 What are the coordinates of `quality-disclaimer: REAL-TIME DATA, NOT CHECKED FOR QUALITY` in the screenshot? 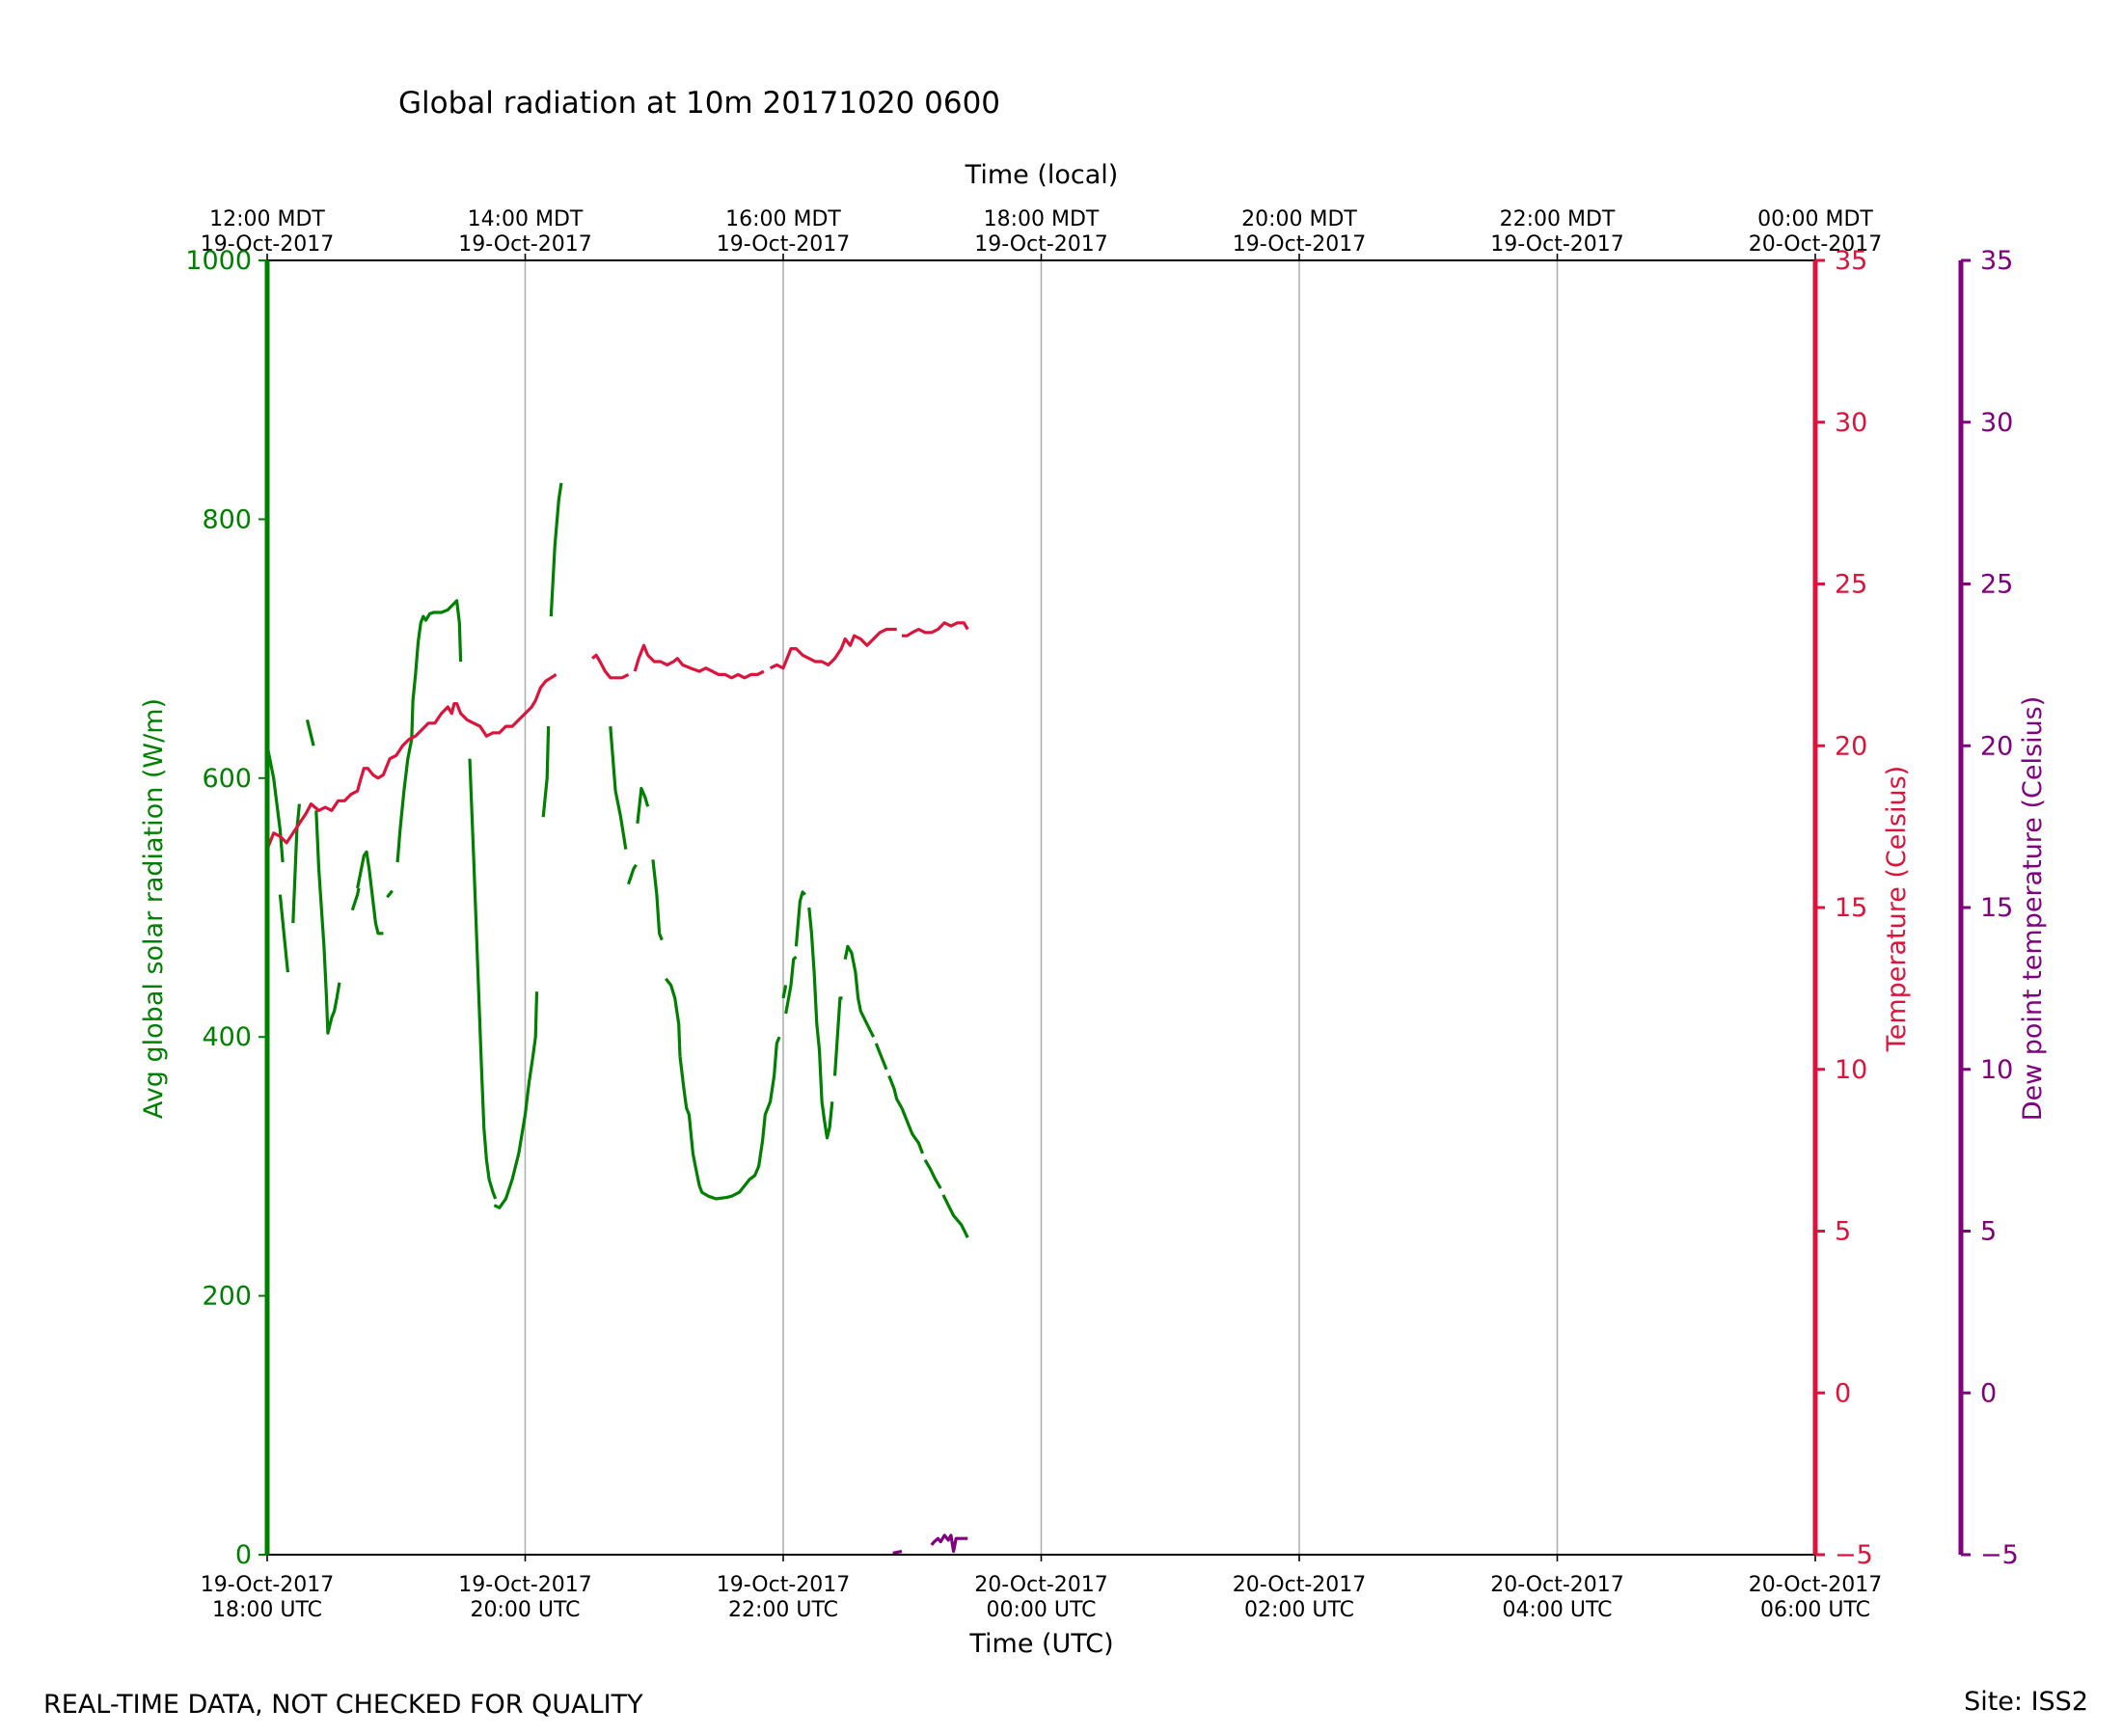 It's located at (343, 1705).